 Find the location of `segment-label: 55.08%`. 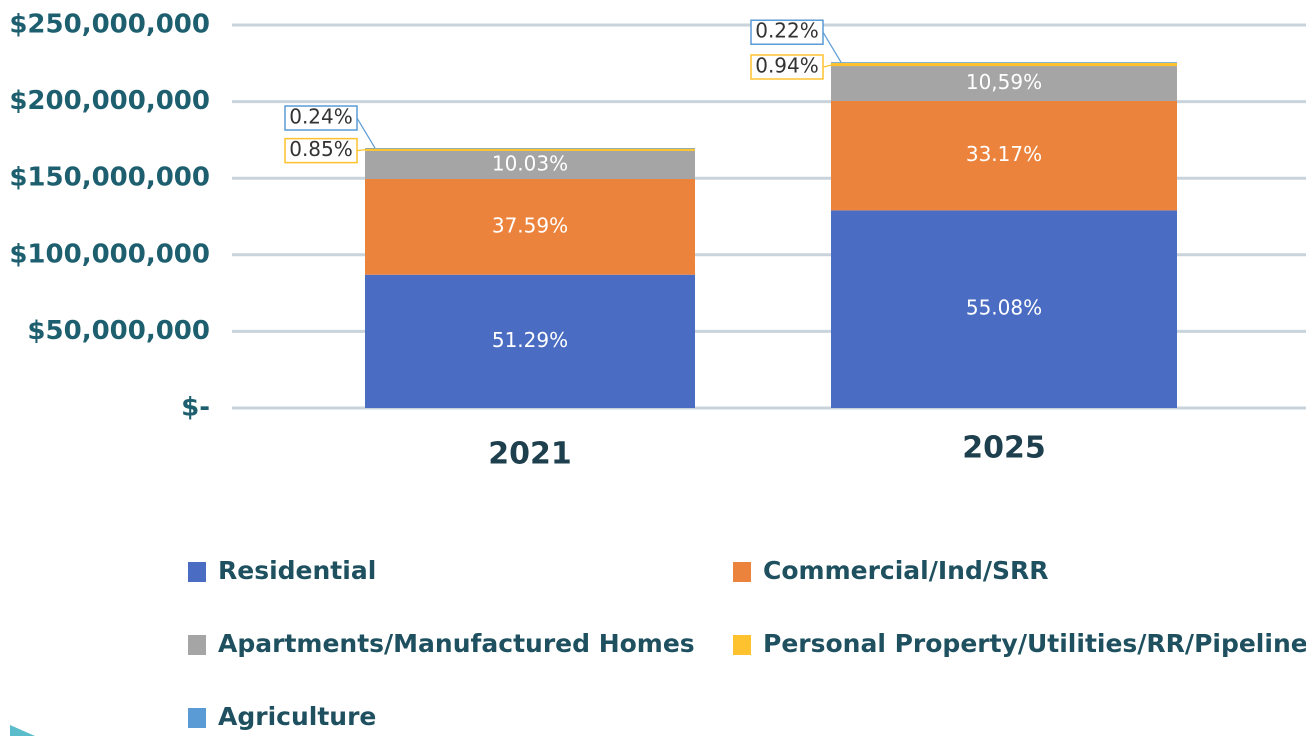

segment-label: 55.08% is located at coordinates (1004, 308).